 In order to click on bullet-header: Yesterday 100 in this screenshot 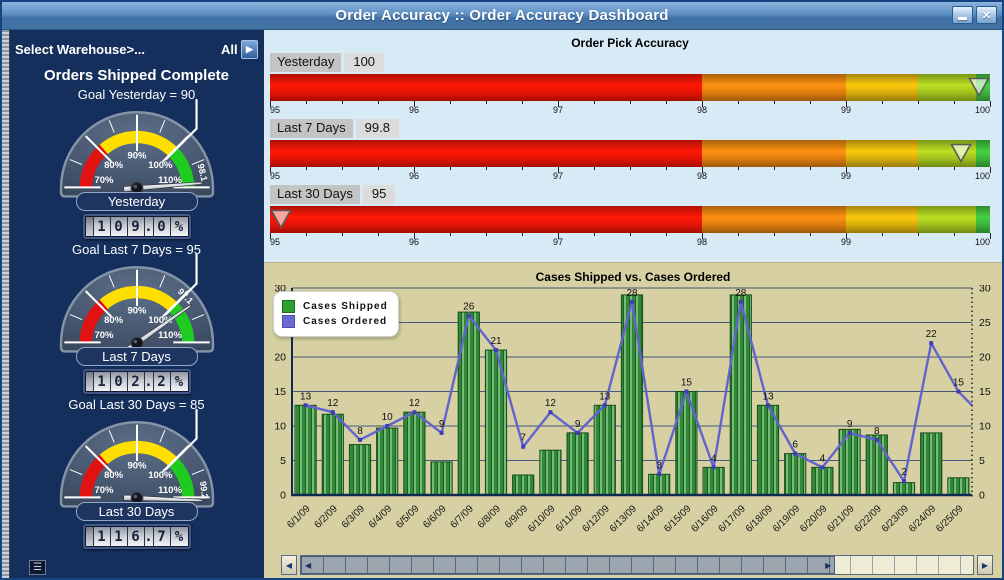, I will do `click(630, 62)`.